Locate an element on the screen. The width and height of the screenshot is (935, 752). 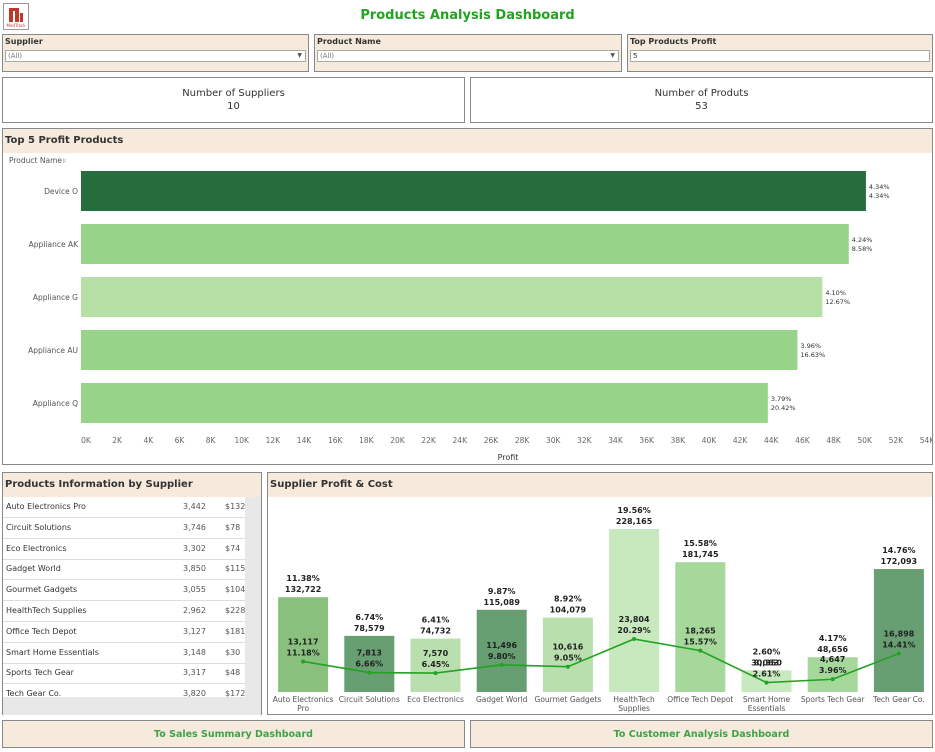
x-tick-label: 22K is located at coordinates (429, 440).